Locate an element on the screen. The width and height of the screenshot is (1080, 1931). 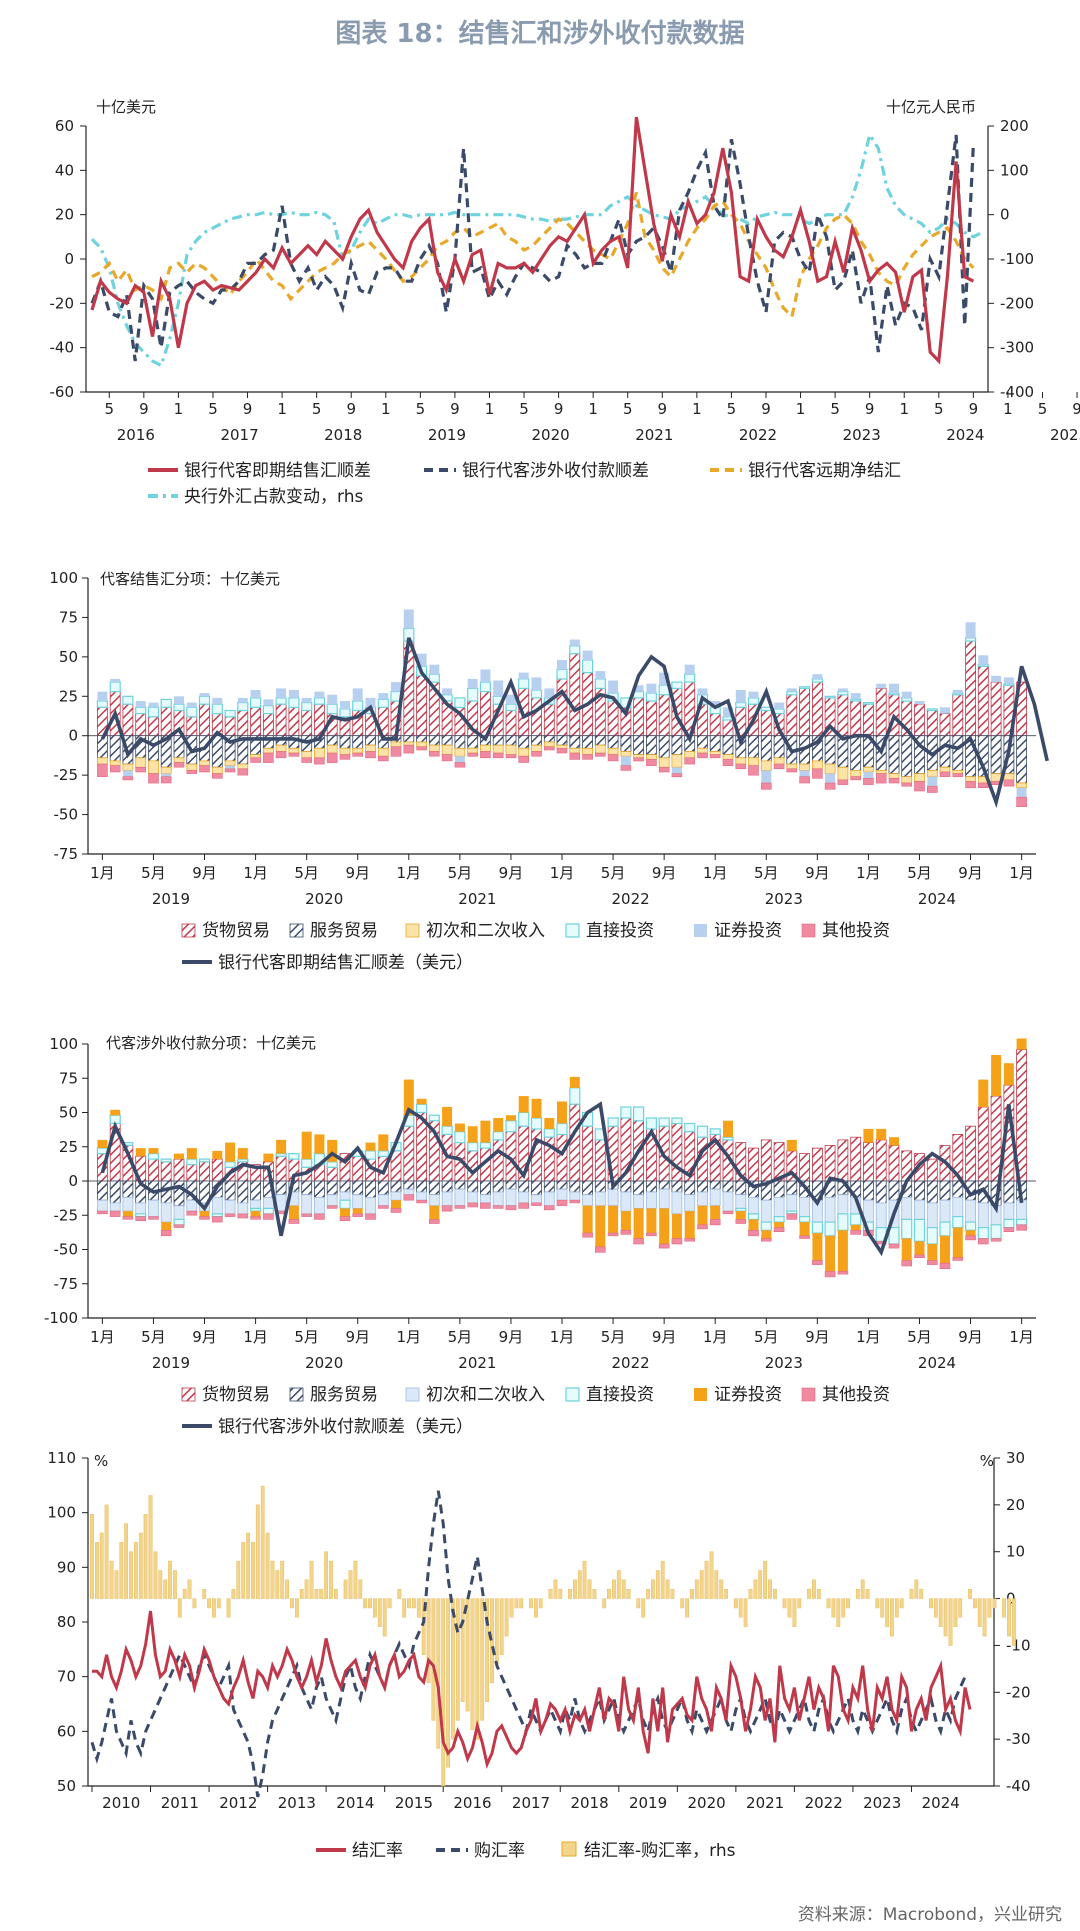
p3-month-tick: 1月 is located at coordinates (562, 1337).